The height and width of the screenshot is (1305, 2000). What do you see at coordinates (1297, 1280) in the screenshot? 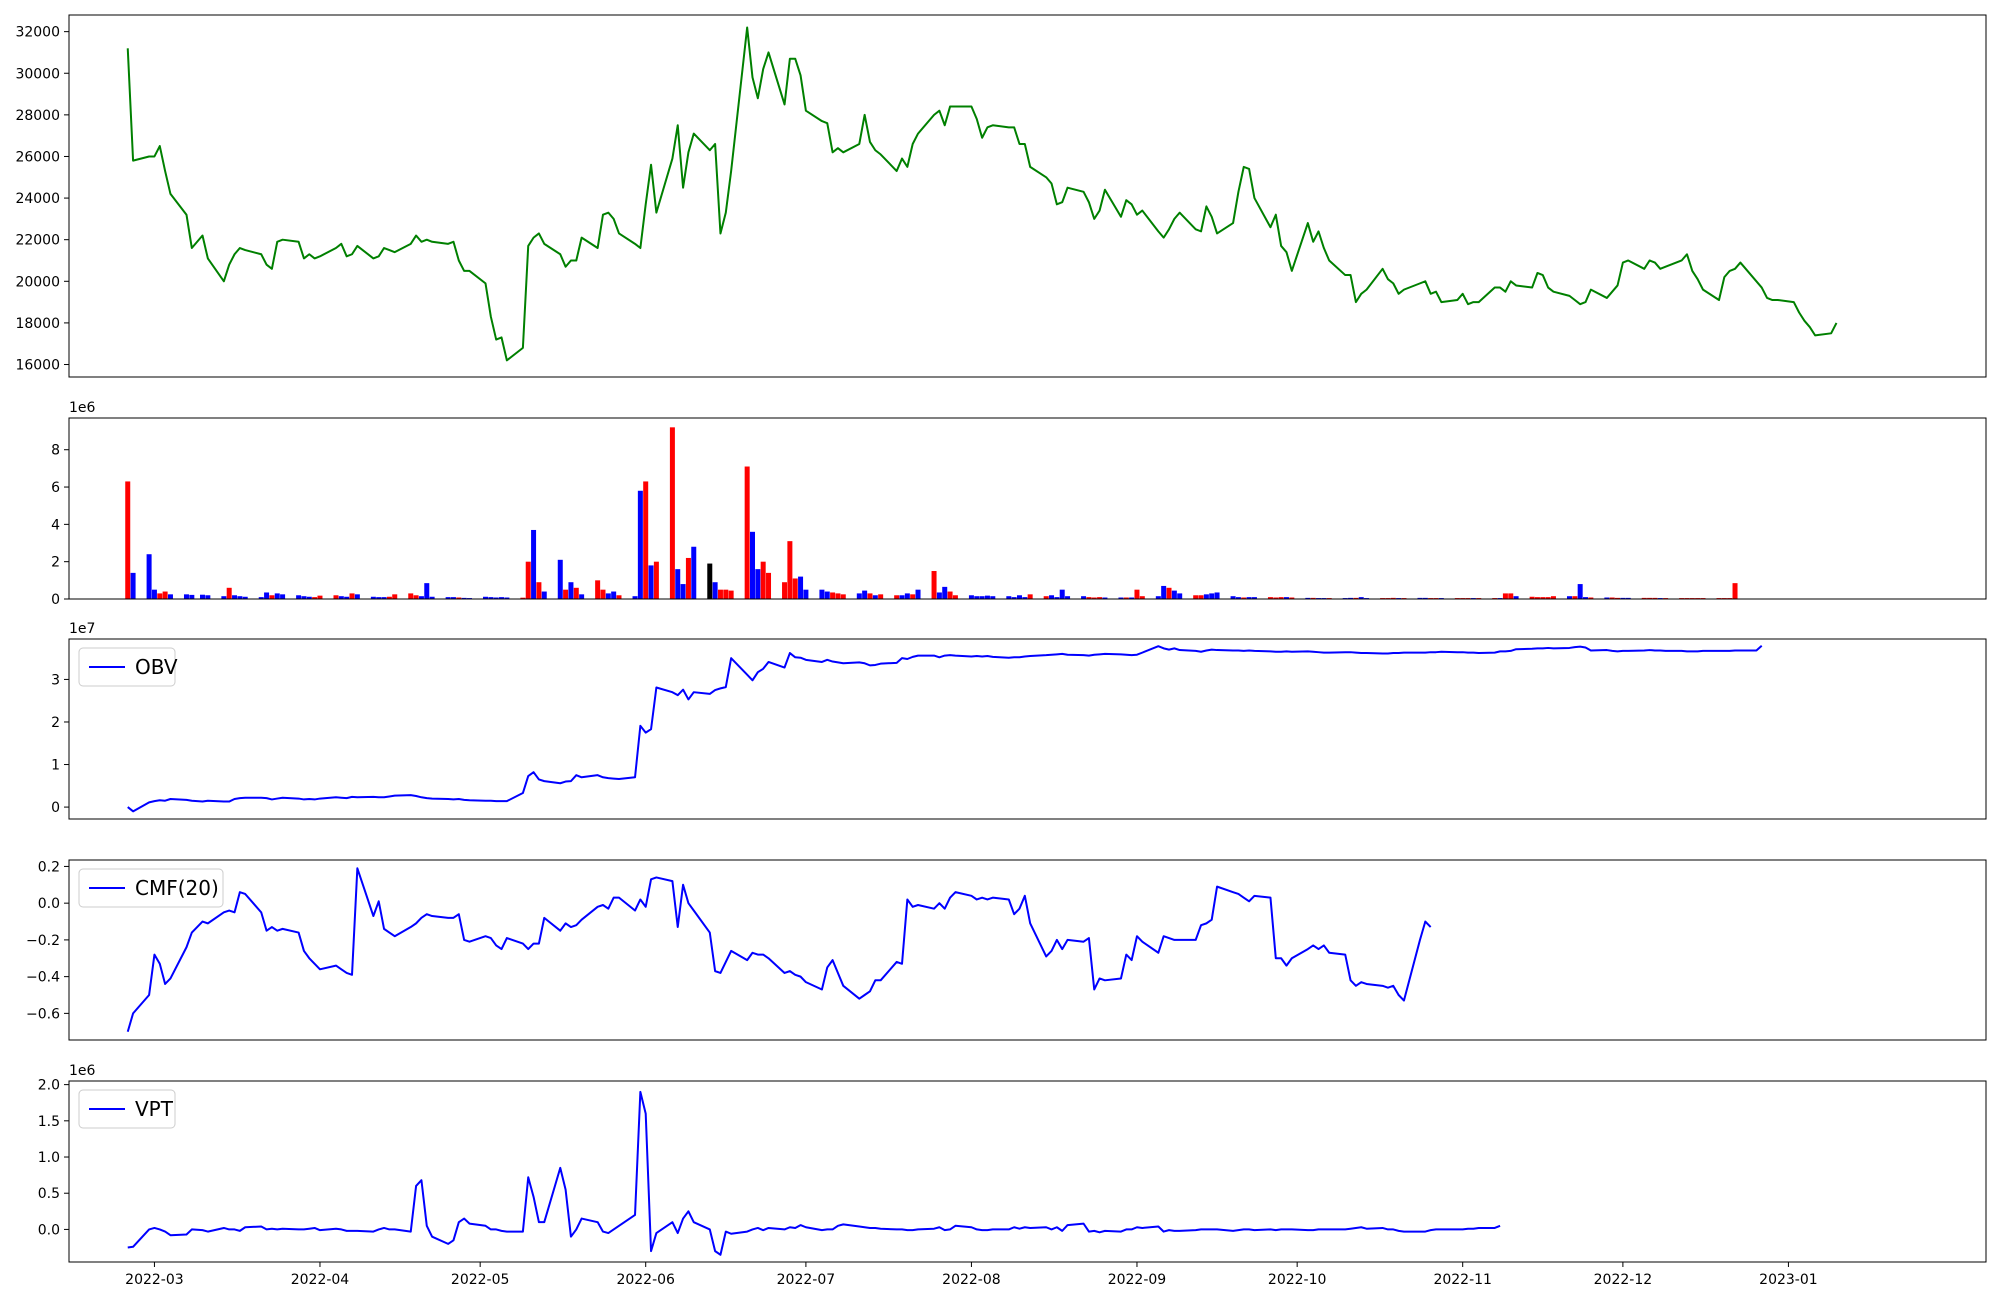
I see `x-tick-label: 2022-10` at bounding box center [1297, 1280].